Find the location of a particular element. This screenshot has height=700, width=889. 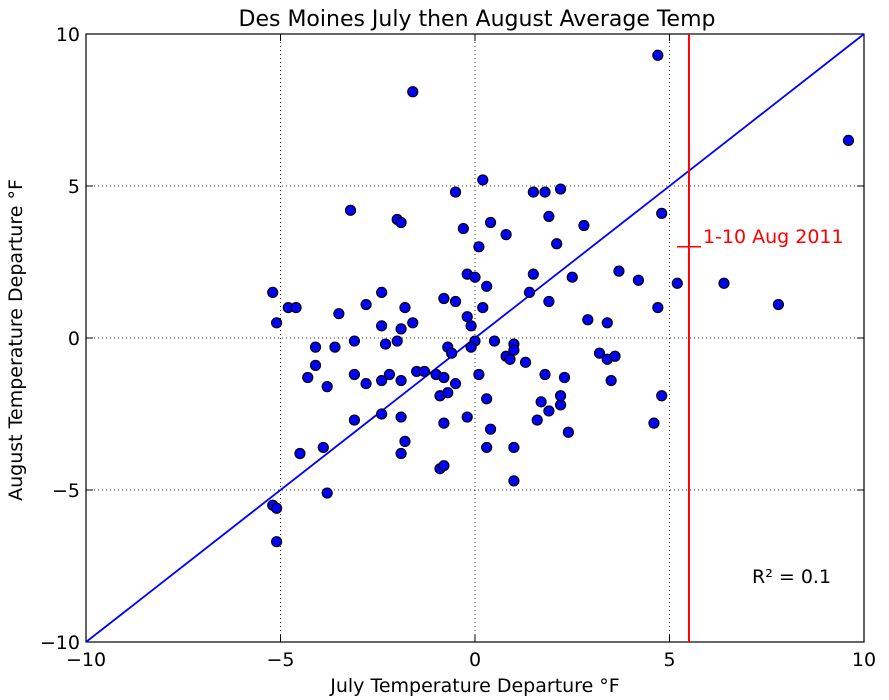

y-axis-label: August Temperature Departure °F is located at coordinates (16, 340).